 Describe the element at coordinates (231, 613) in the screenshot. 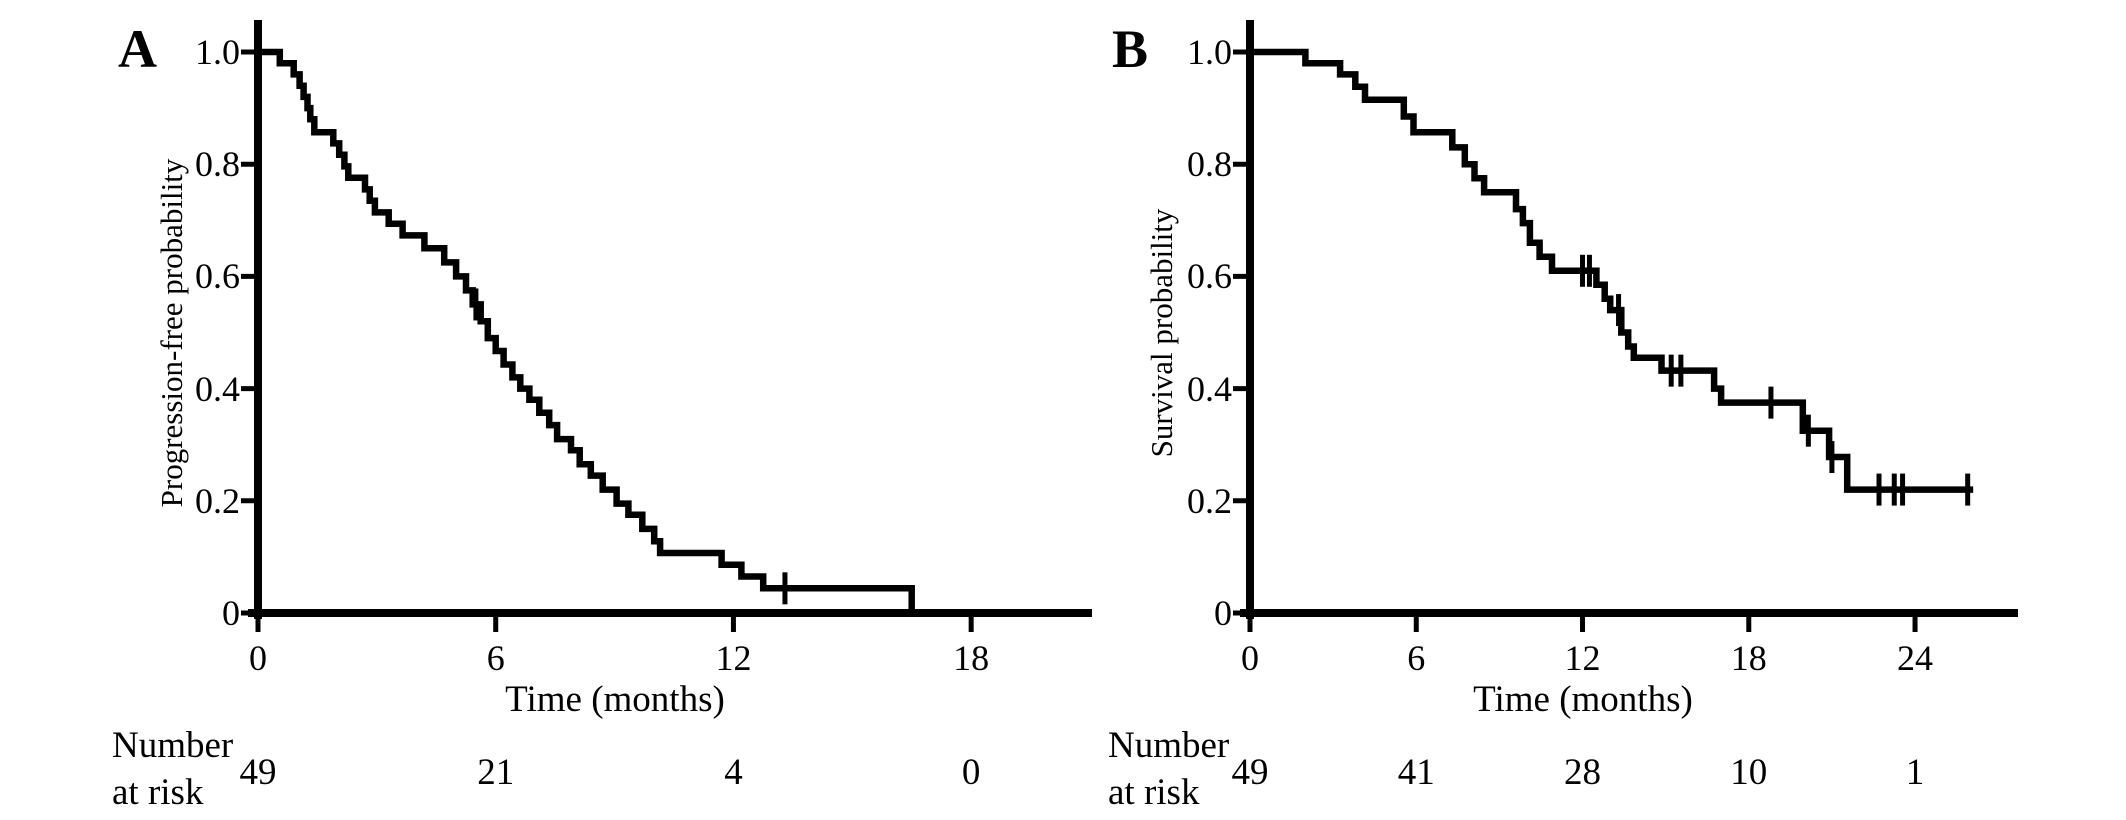

I see `panel-a-y-tick-label: 0` at that location.